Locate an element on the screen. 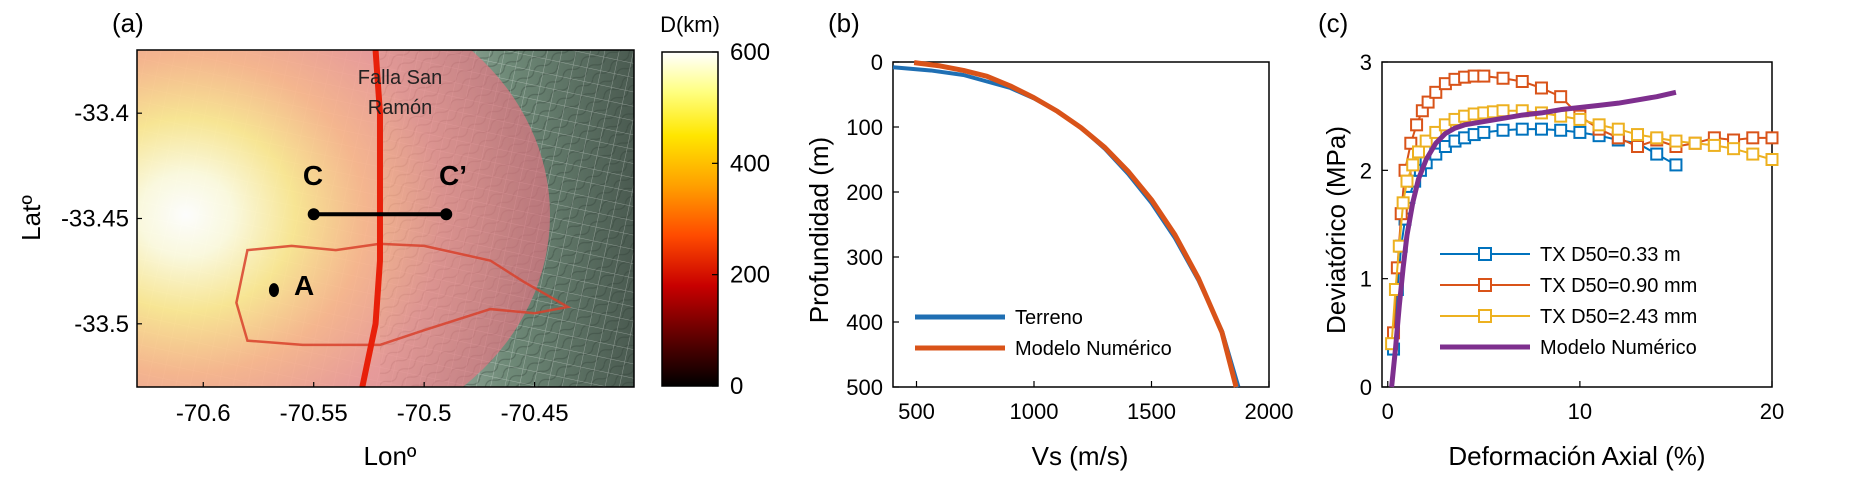 This screenshot has height=479, width=1856. map-x-tick-label: -70.55 is located at coordinates (314, 413).